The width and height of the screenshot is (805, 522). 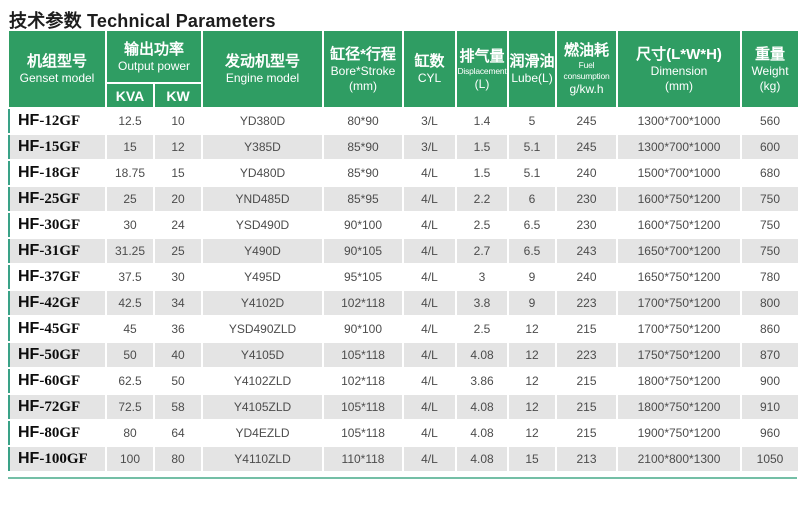 I want to click on fuel-consumption-label-en: Fuel consumption, so click(x=586, y=70).